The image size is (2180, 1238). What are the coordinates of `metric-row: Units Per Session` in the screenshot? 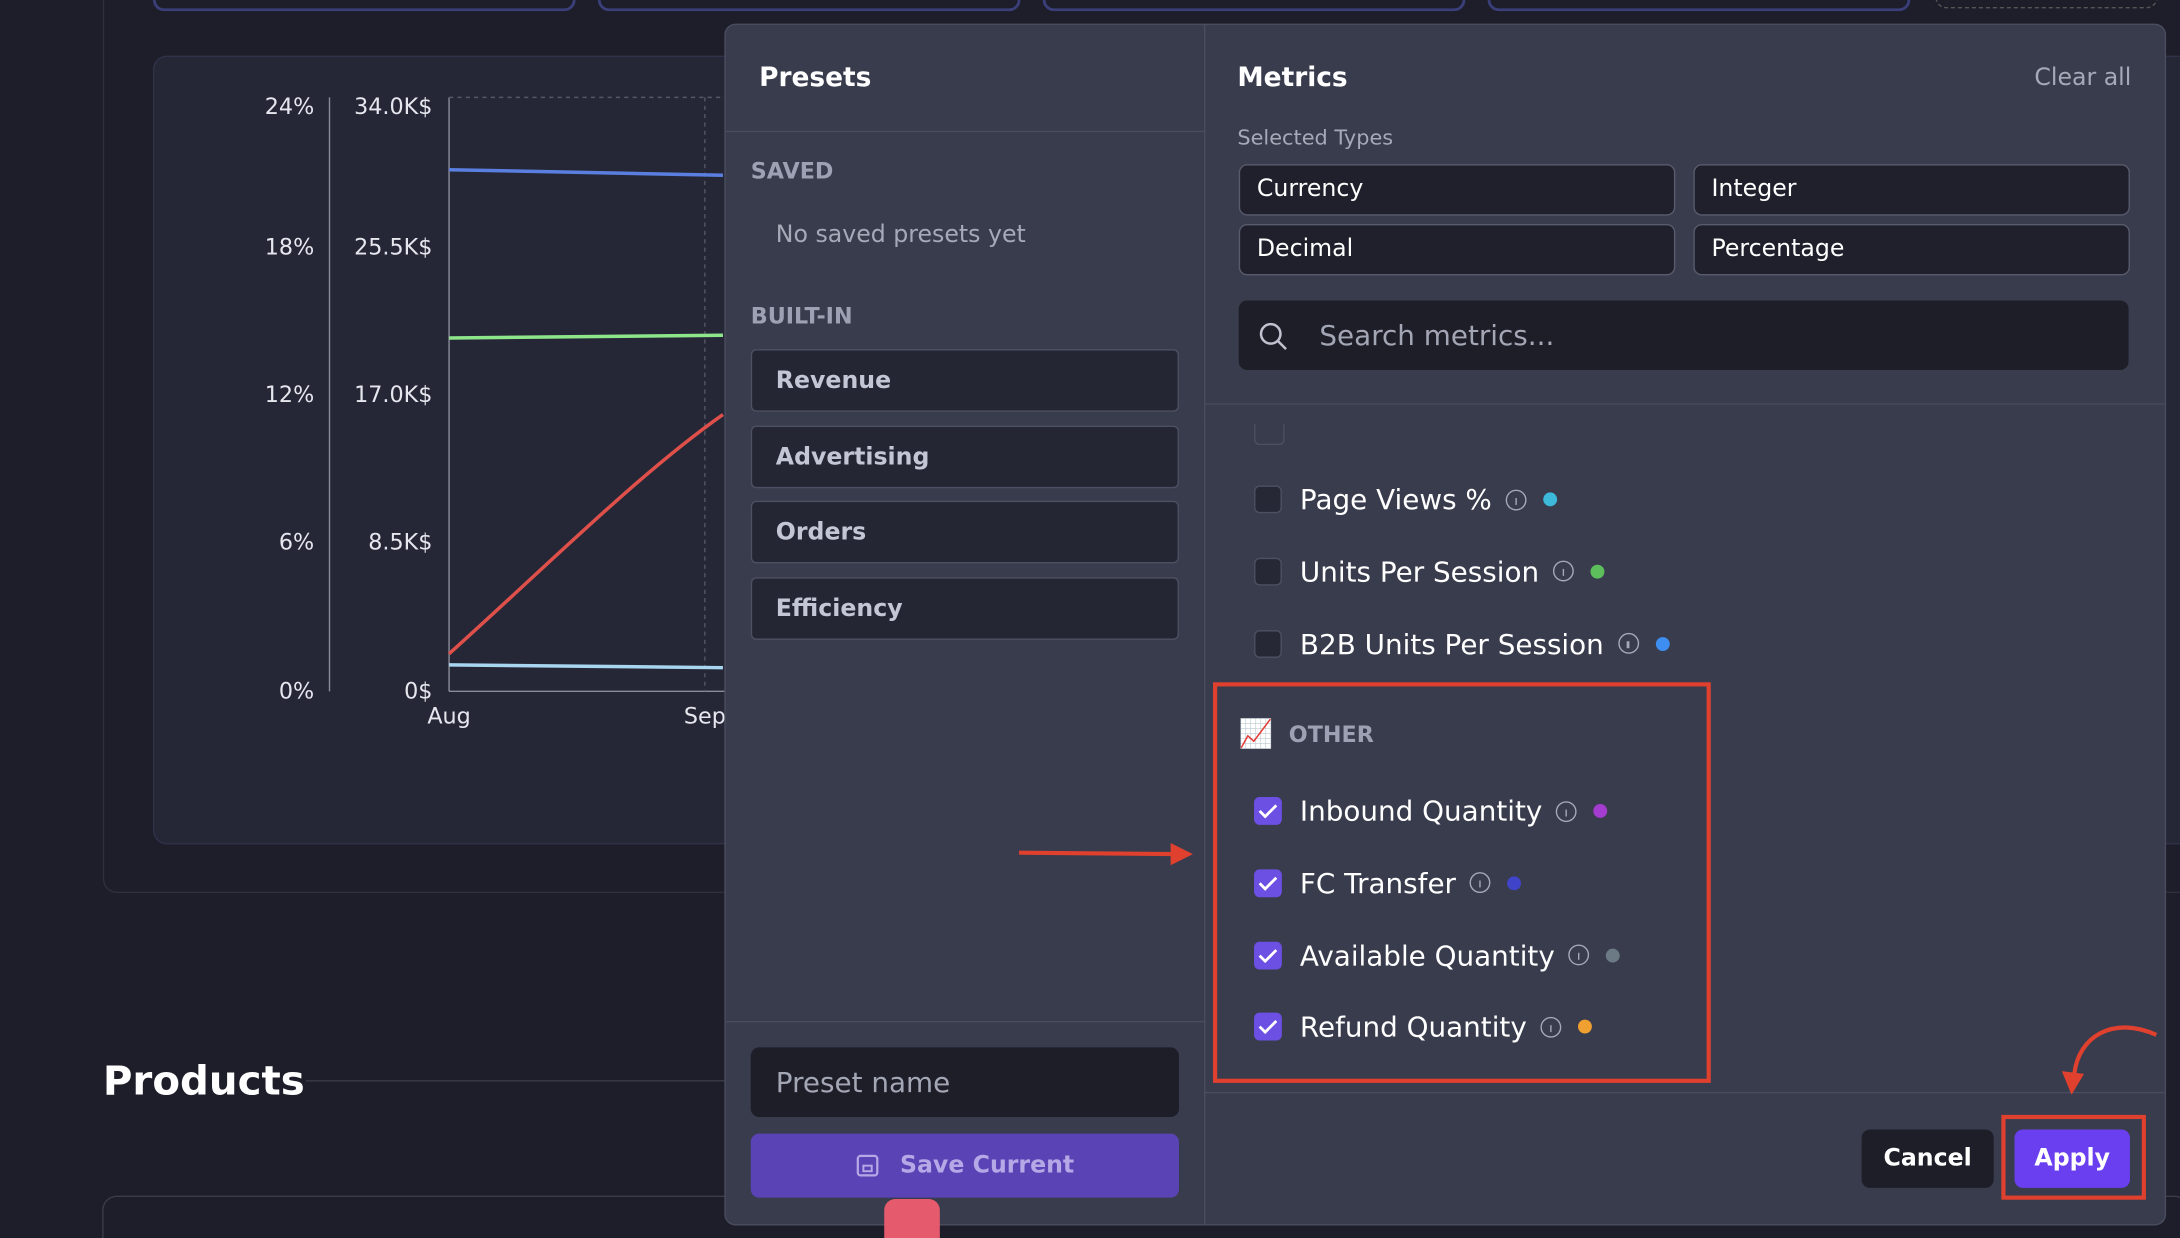 It's located at (1429, 572).